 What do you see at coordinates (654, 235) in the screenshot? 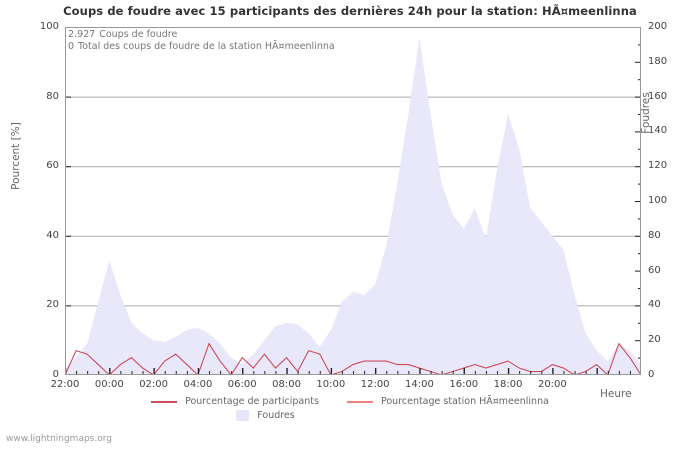
I see `y-right-tick-80: 80` at bounding box center [654, 235].